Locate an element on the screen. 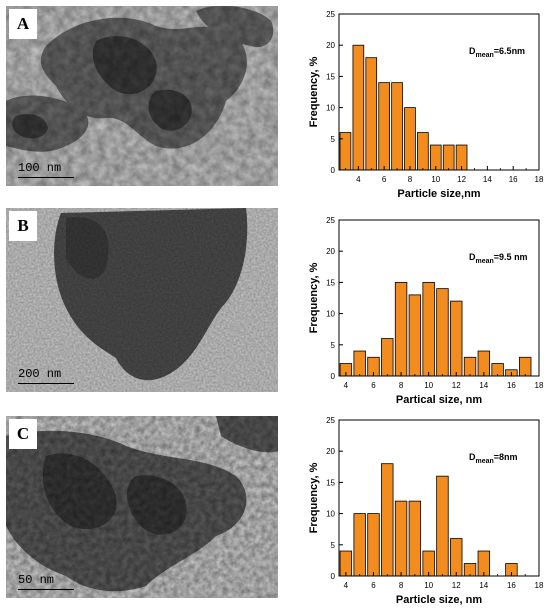 Image resolution: width=550 pixels, height=615 pixels. mean-size-annotation: Dmean=8nm is located at coordinates (493, 458).